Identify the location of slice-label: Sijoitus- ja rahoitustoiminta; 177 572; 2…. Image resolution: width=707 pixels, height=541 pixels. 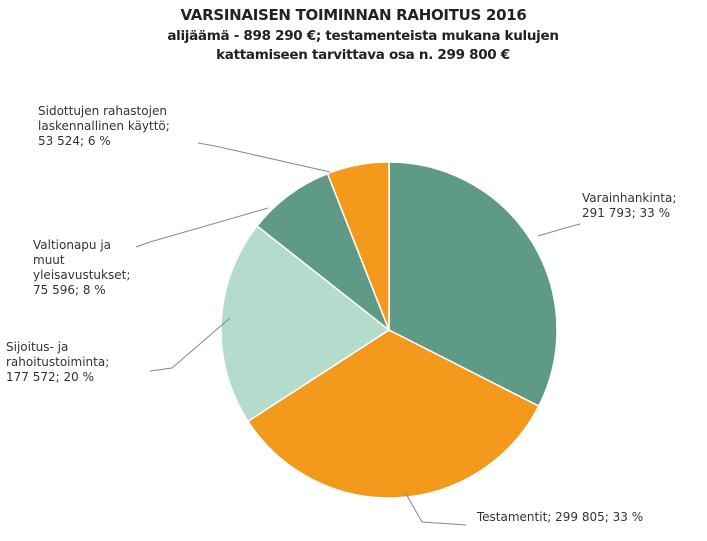
(78, 362).